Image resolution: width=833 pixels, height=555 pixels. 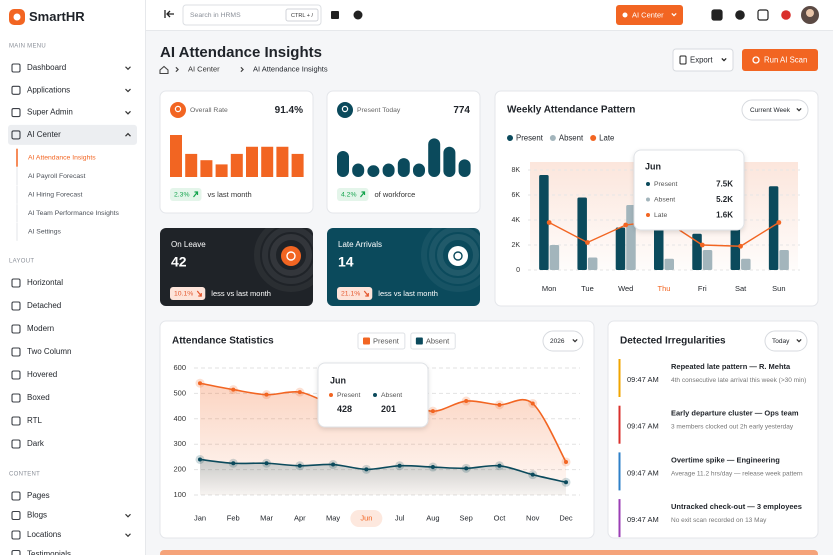 I want to click on severity-bar, so click(x=619, y=518).